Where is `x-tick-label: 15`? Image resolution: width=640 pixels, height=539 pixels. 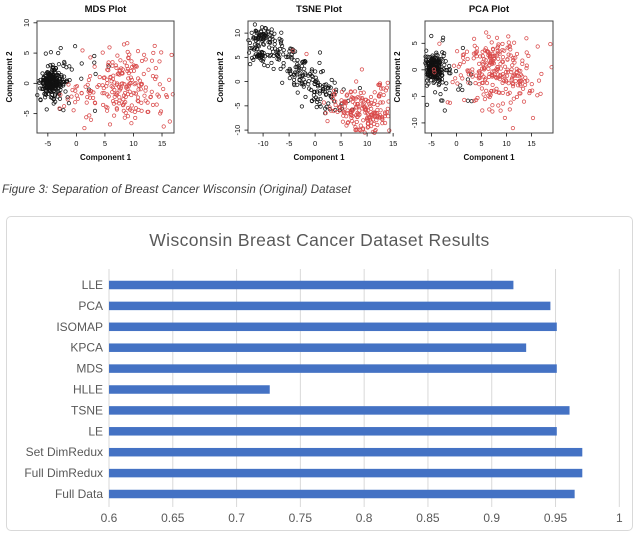
x-tick-label: 15 is located at coordinates (162, 143).